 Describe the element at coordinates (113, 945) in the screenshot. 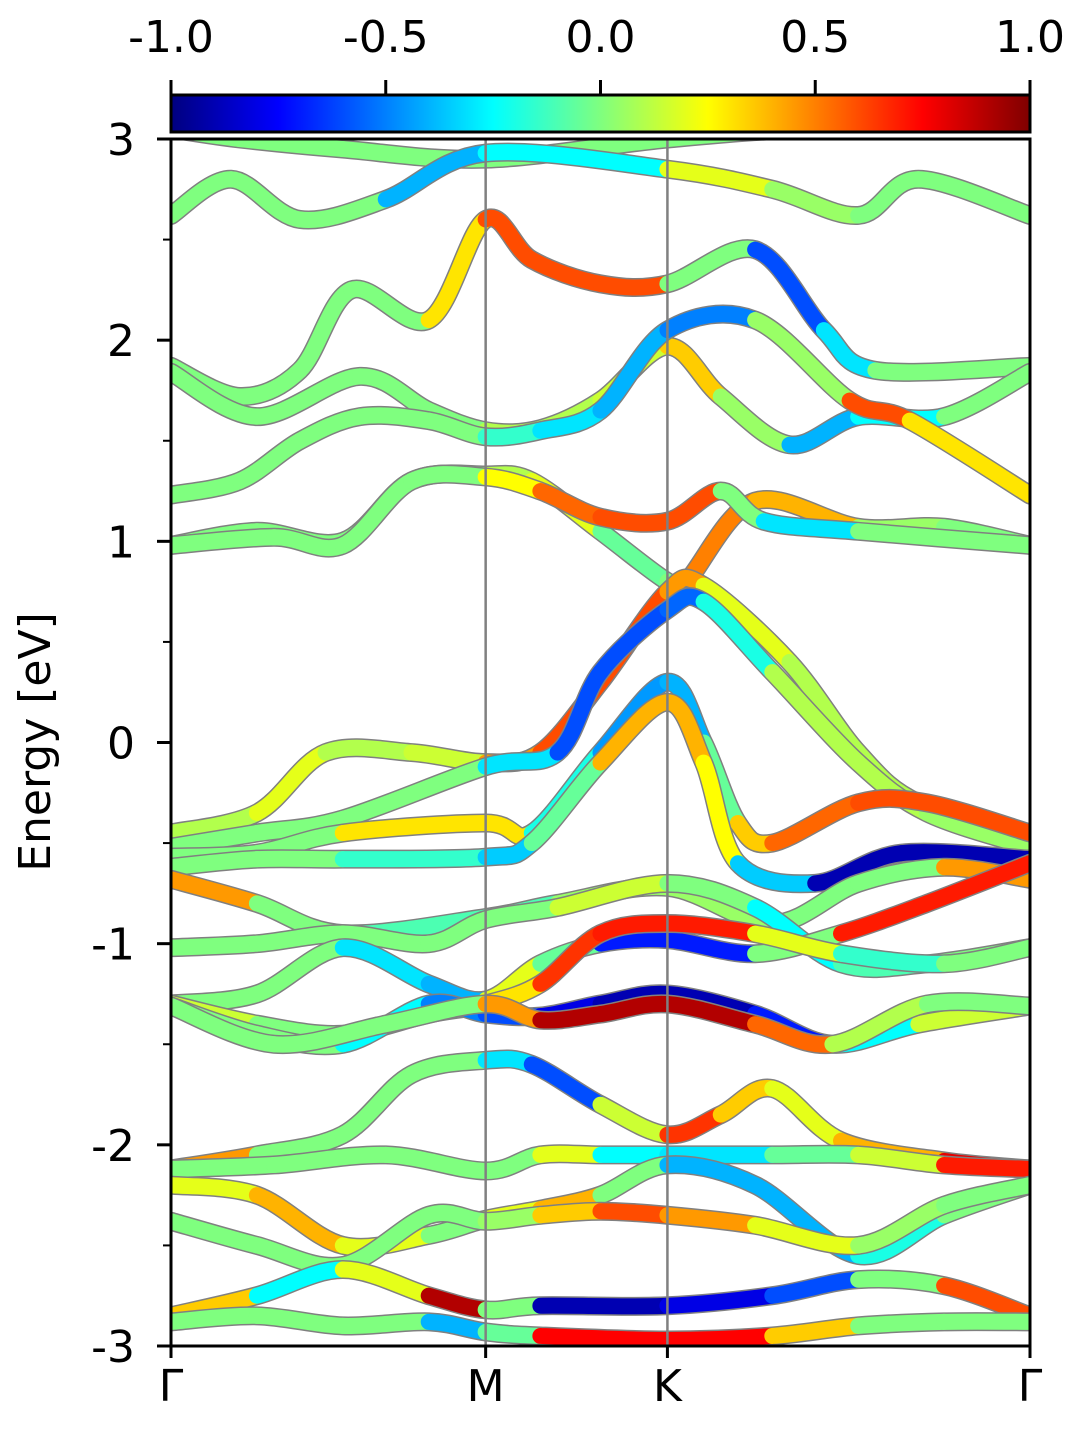

I see `y-tick-label: -1` at that location.